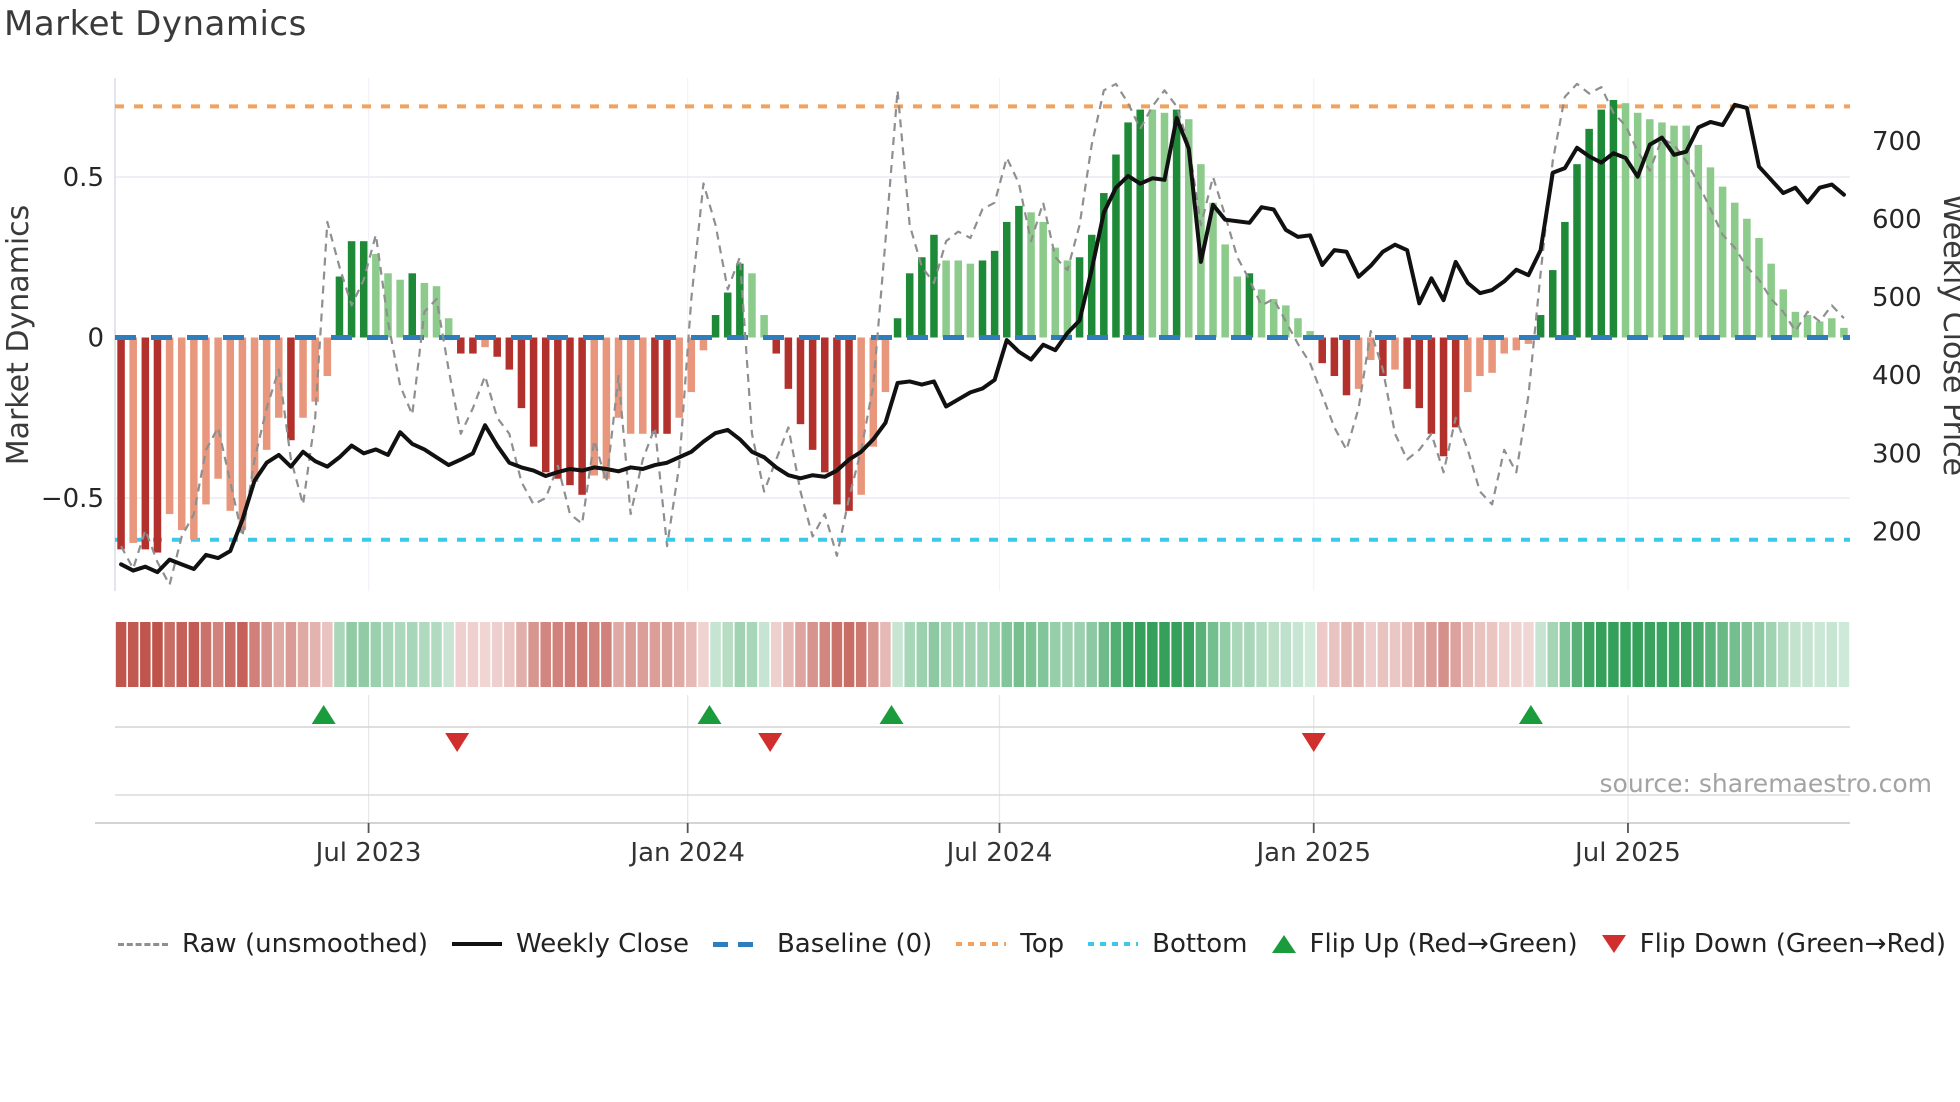 The image size is (1960, 1102). What do you see at coordinates (72, 499) in the screenshot?
I see `y-left-tick-label: −0.5` at bounding box center [72, 499].